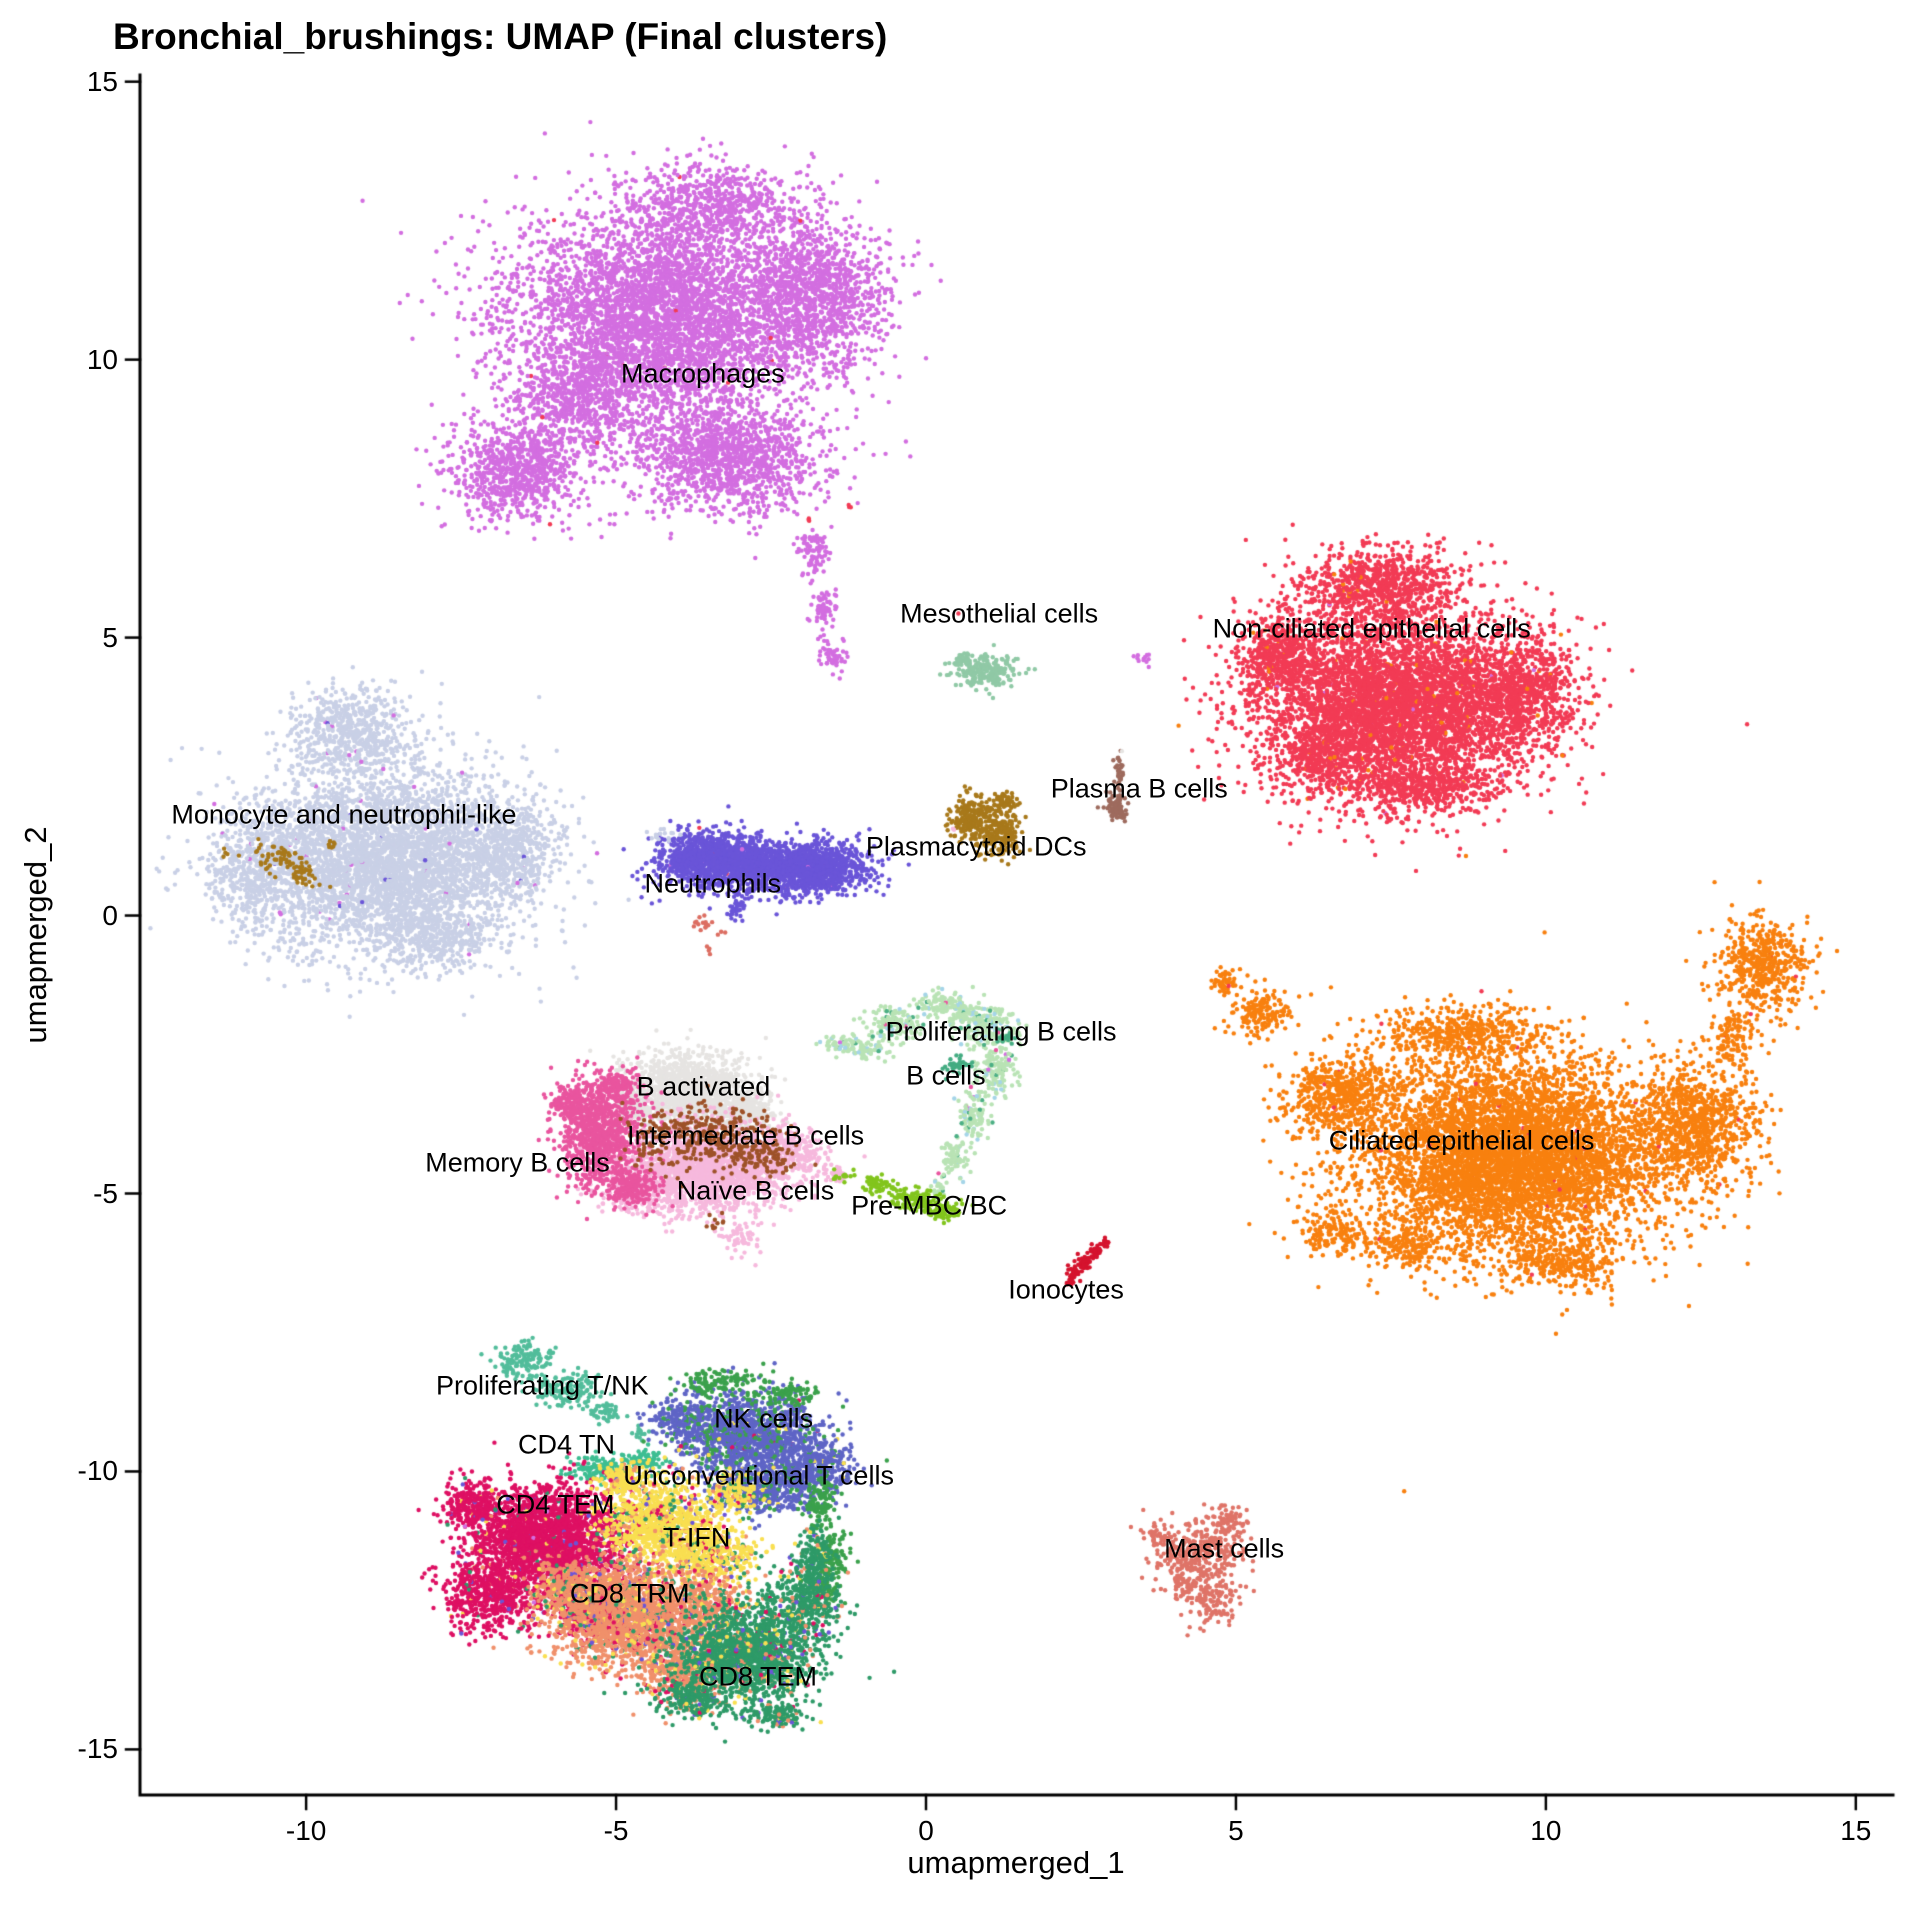 The height and width of the screenshot is (1920, 1920). I want to click on cluster-label-t-ifn: T-IFN, so click(696, 1537).